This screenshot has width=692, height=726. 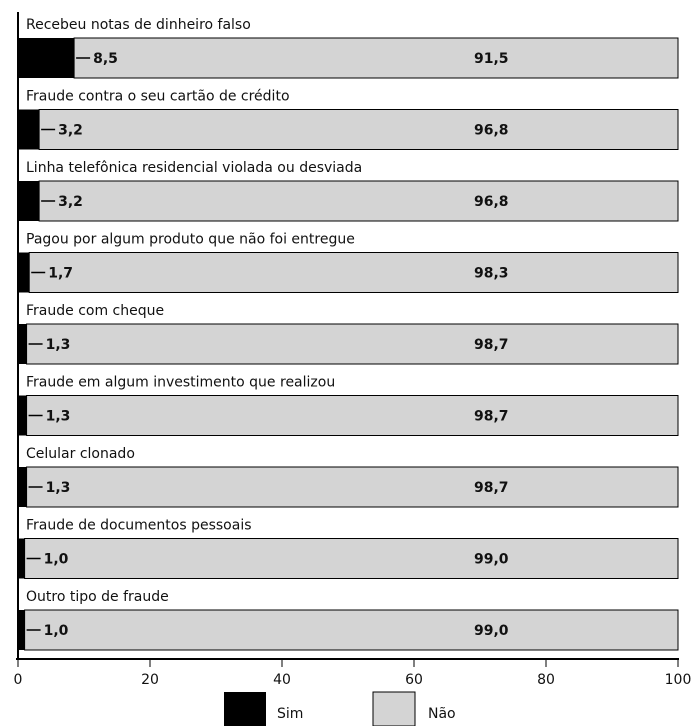 I want to click on sim-value-label: 1,7, so click(x=60, y=274).